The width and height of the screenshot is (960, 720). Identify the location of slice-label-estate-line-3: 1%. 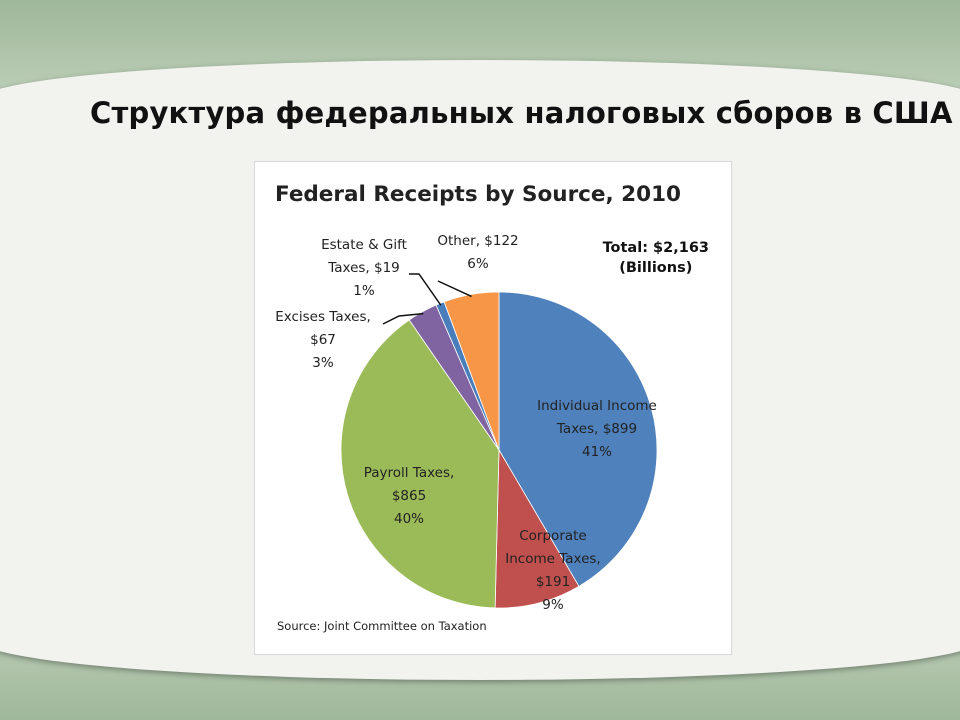
(364, 291).